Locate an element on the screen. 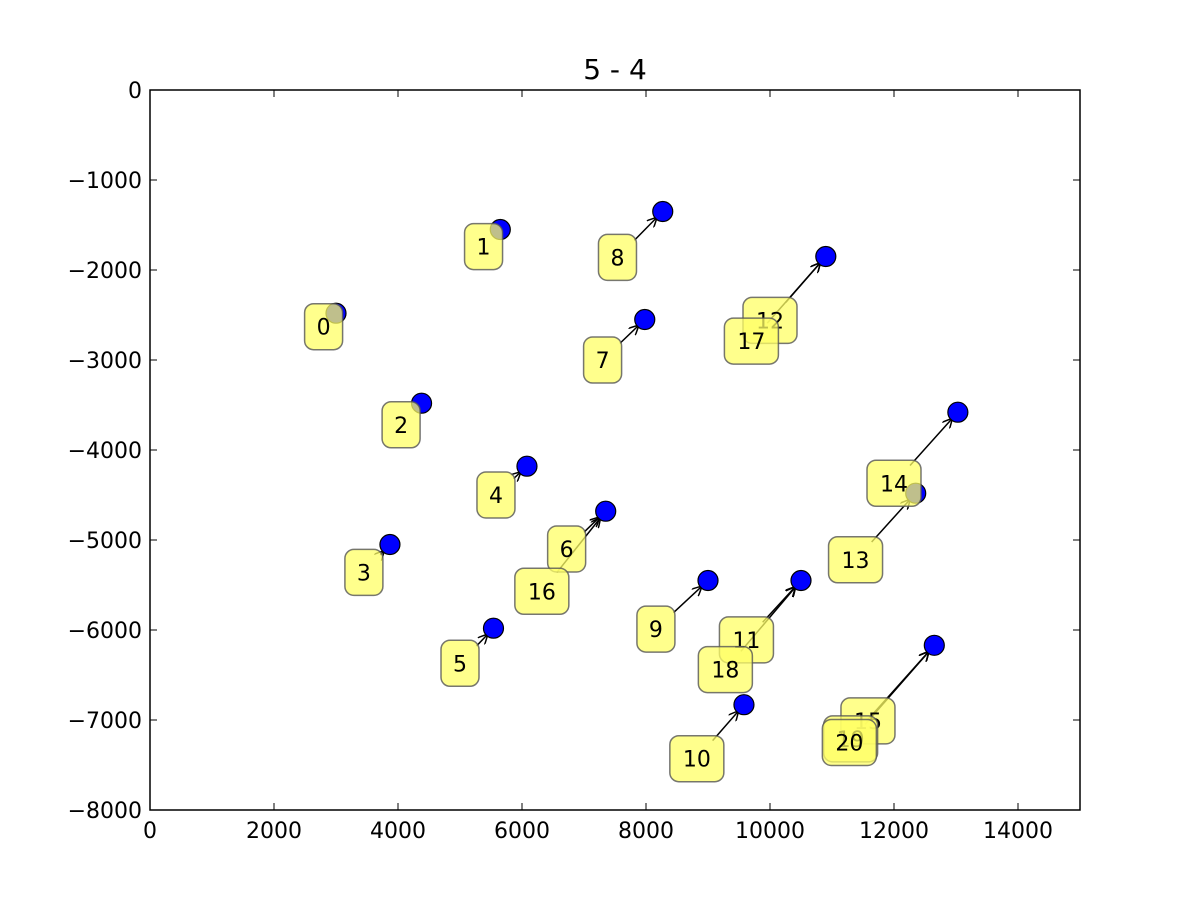 This screenshot has width=1200, height=900. point-label-5: 5 is located at coordinates (460, 663).